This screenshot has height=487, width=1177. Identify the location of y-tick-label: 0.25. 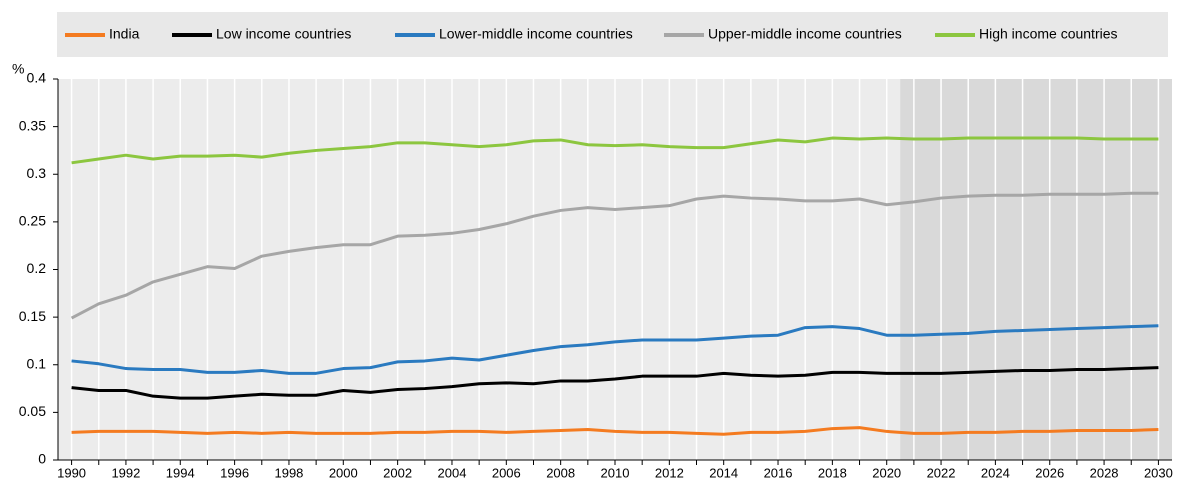
(32, 221).